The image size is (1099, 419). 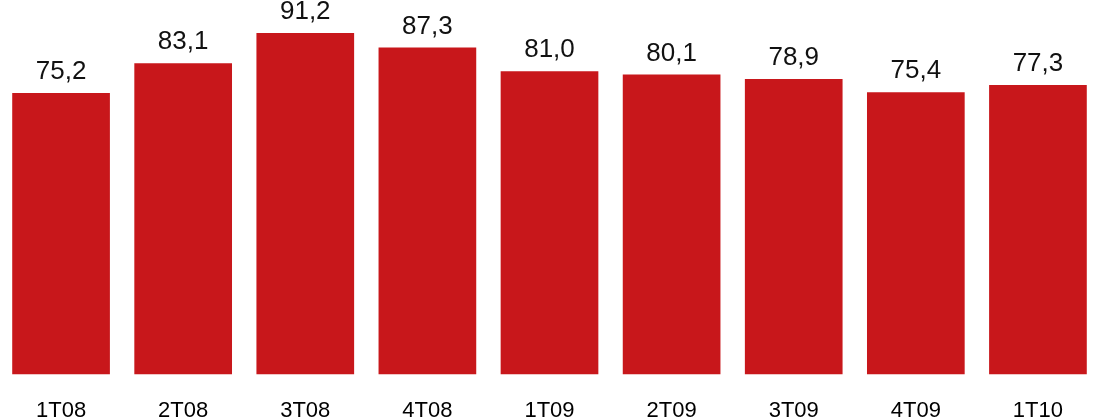 What do you see at coordinates (427, 407) in the screenshot?
I see `x-tick-label: 4T08` at bounding box center [427, 407].